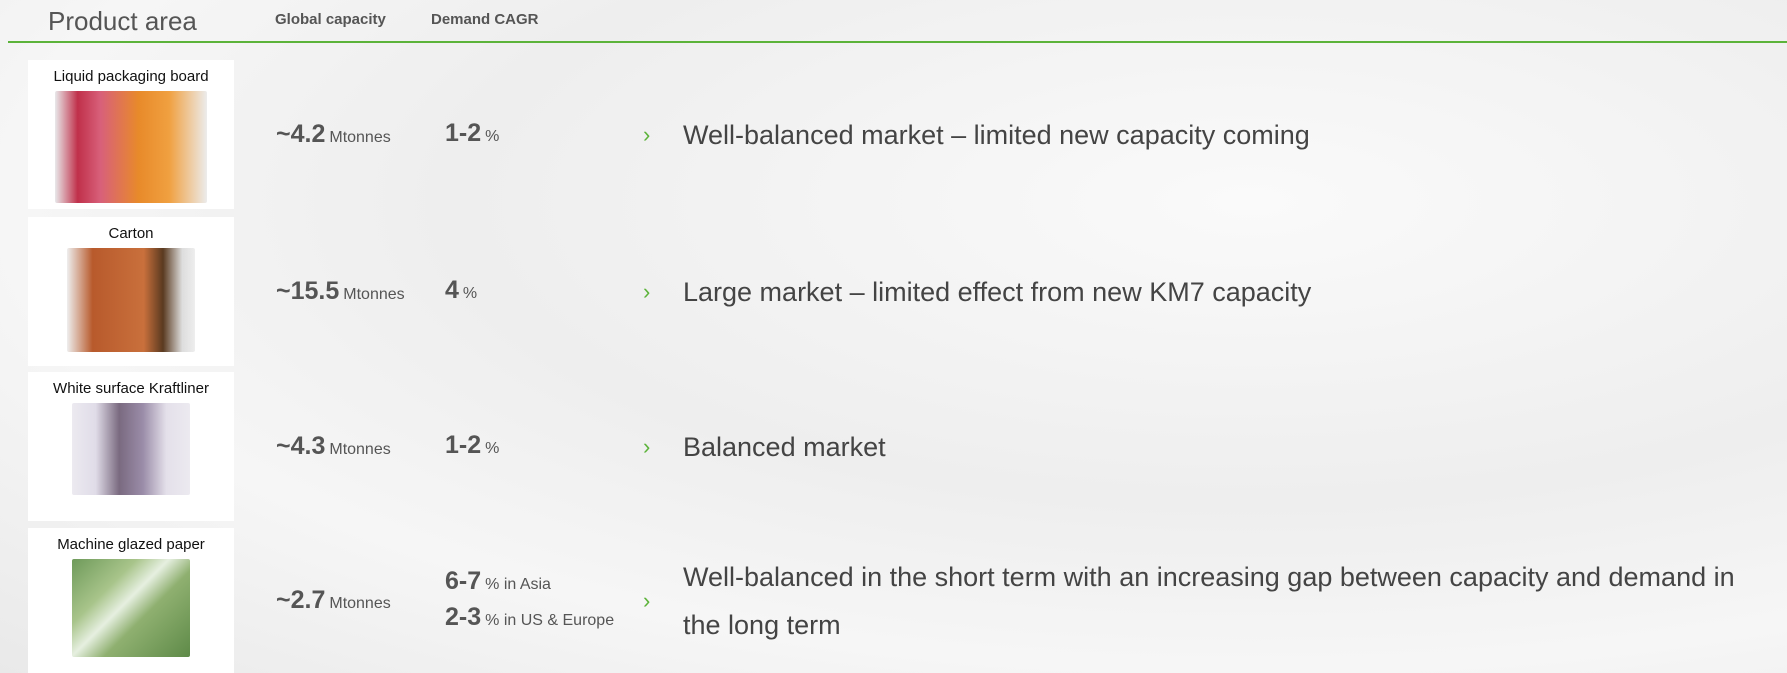  I want to click on cagr-value: 2-3, so click(463, 616).